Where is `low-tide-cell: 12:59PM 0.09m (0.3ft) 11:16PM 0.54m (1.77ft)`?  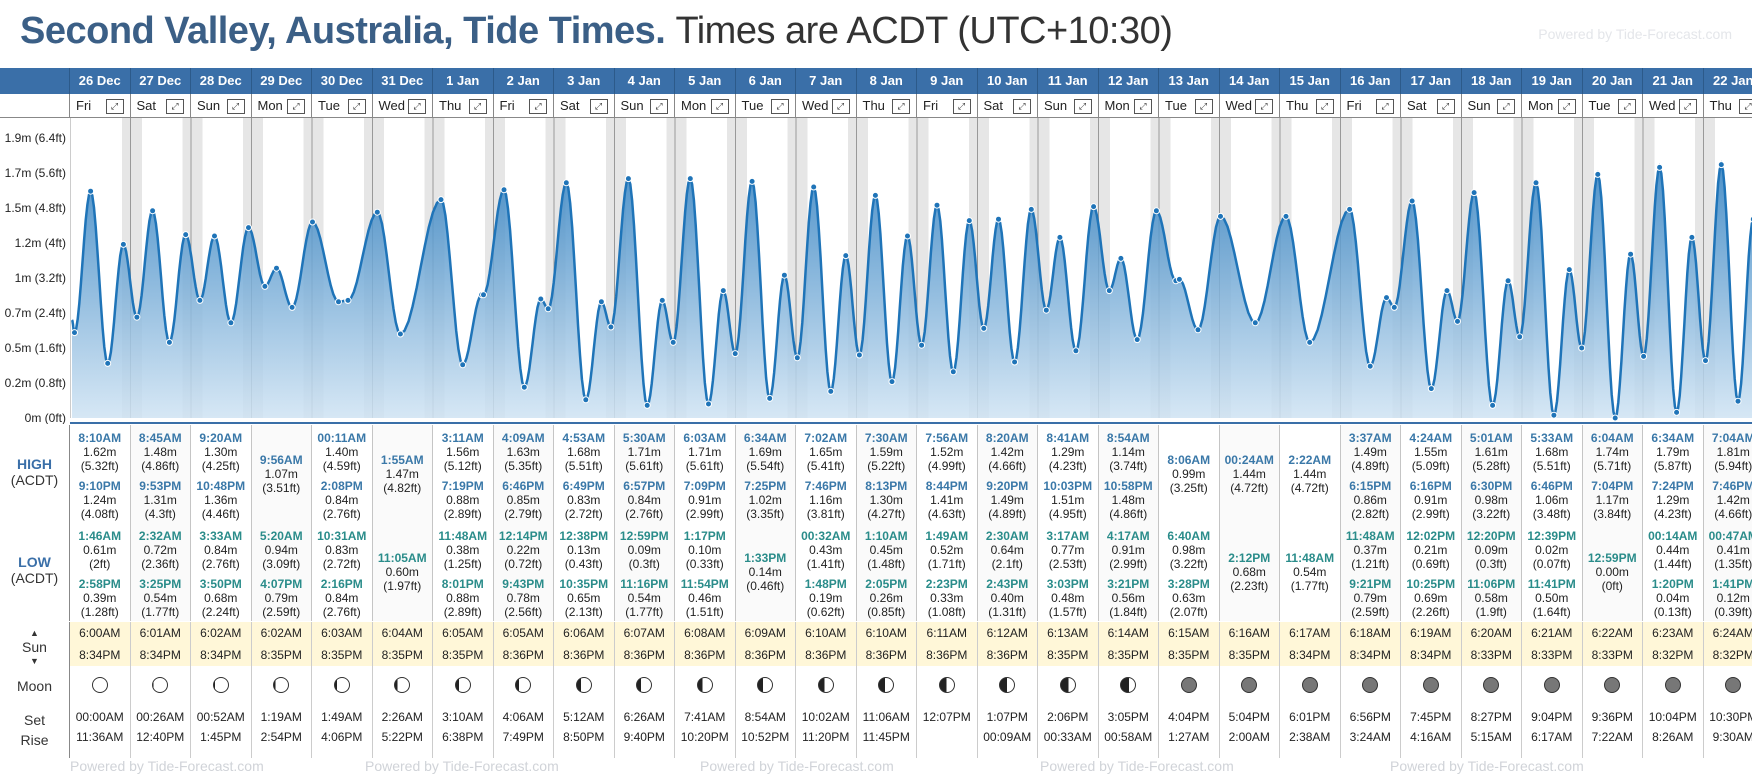 low-tide-cell: 12:59PM 0.09m (0.3ft) 11:16PM 0.54m (1.77ft) is located at coordinates (644, 572).